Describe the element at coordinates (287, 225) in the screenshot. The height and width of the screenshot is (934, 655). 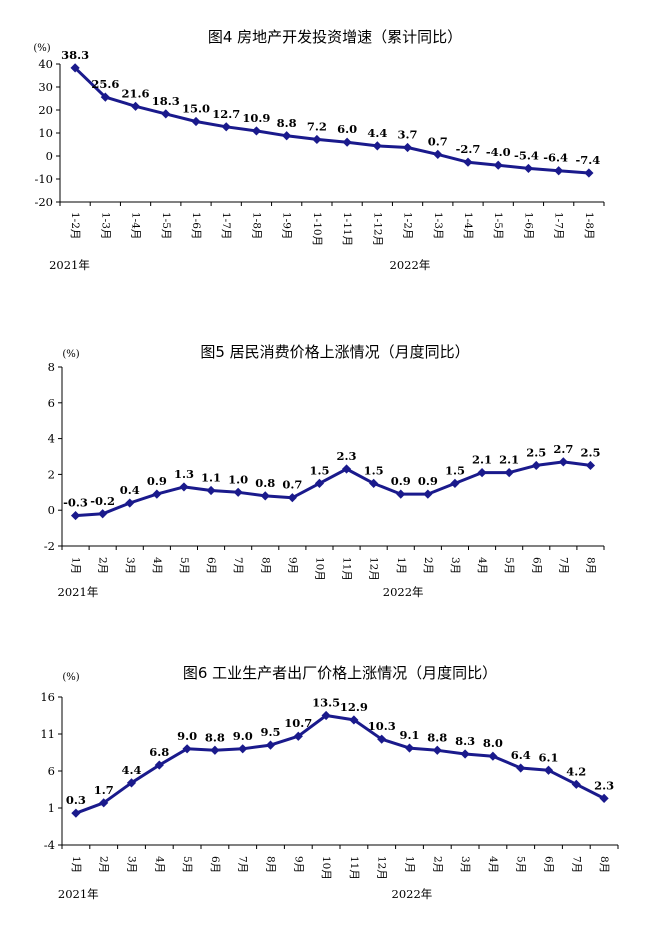
I see `x-tick-label: 1-9月` at that location.